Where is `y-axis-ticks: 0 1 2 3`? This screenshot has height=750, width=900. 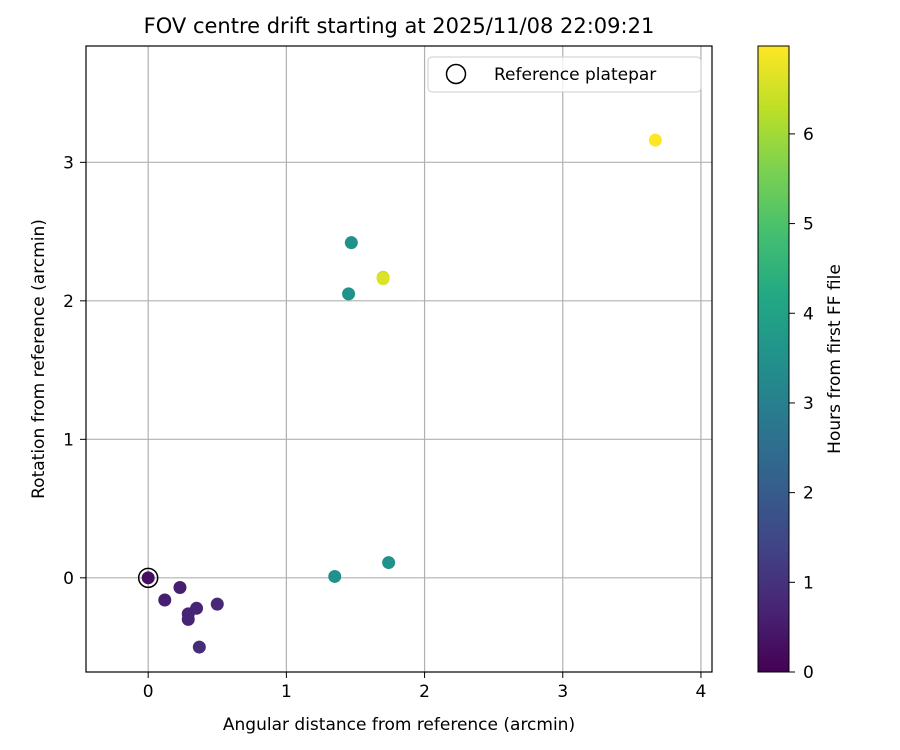
y-axis-ticks: 0 1 2 3 is located at coordinates (74, 371).